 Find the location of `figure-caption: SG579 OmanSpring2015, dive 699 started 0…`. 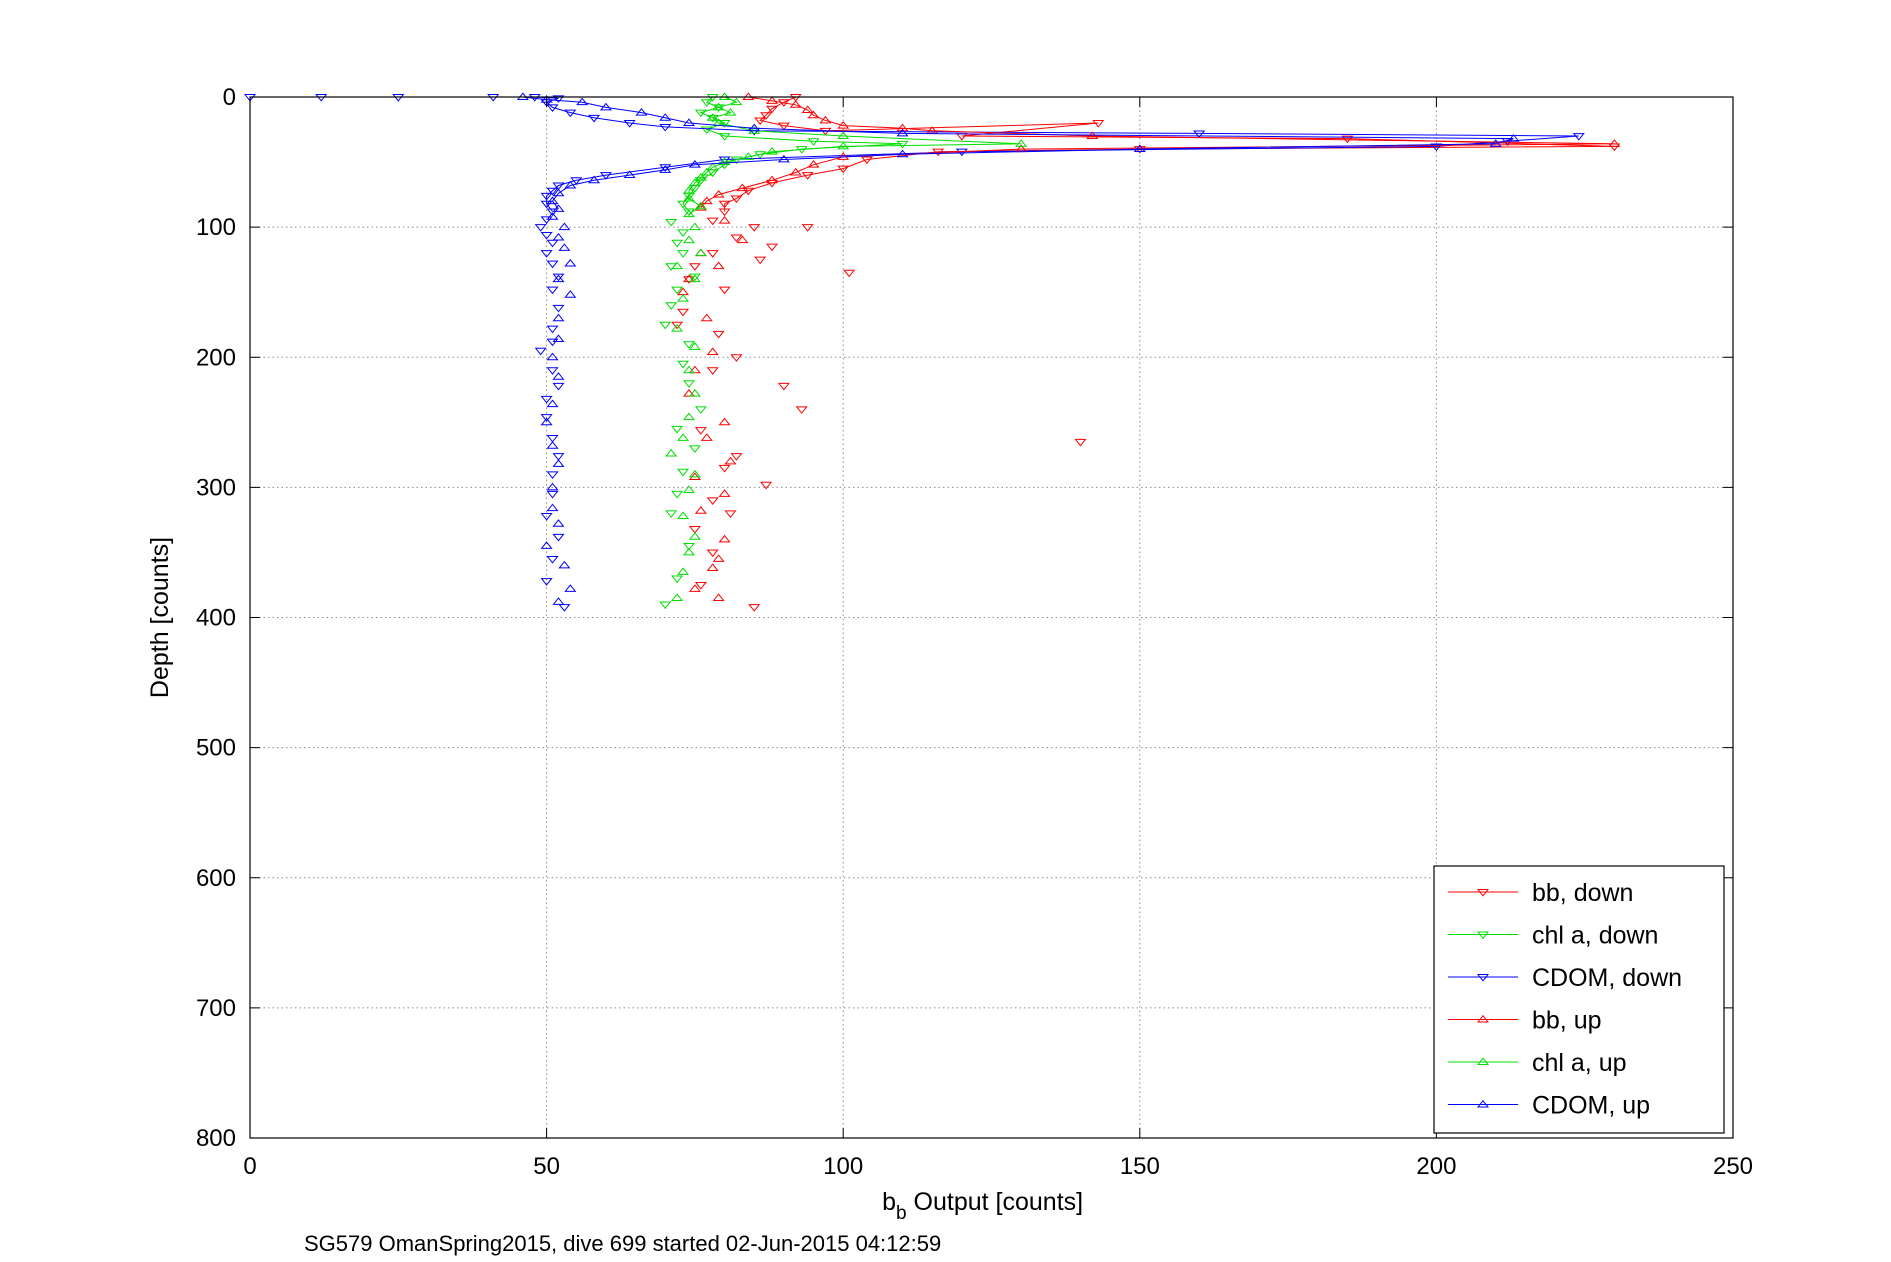

figure-caption: SG579 OmanSpring2015, dive 699 started 0… is located at coordinates (622, 1243).